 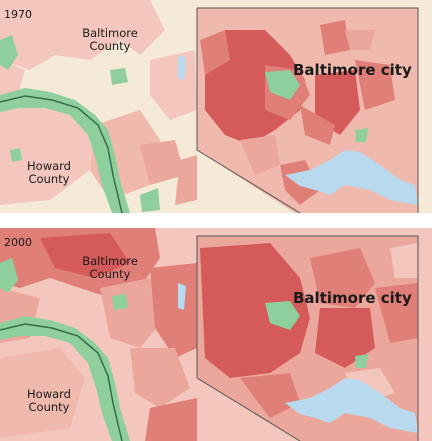 What do you see at coordinates (18, 14) in the screenshot?
I see `year-label: 1970` at bounding box center [18, 14].